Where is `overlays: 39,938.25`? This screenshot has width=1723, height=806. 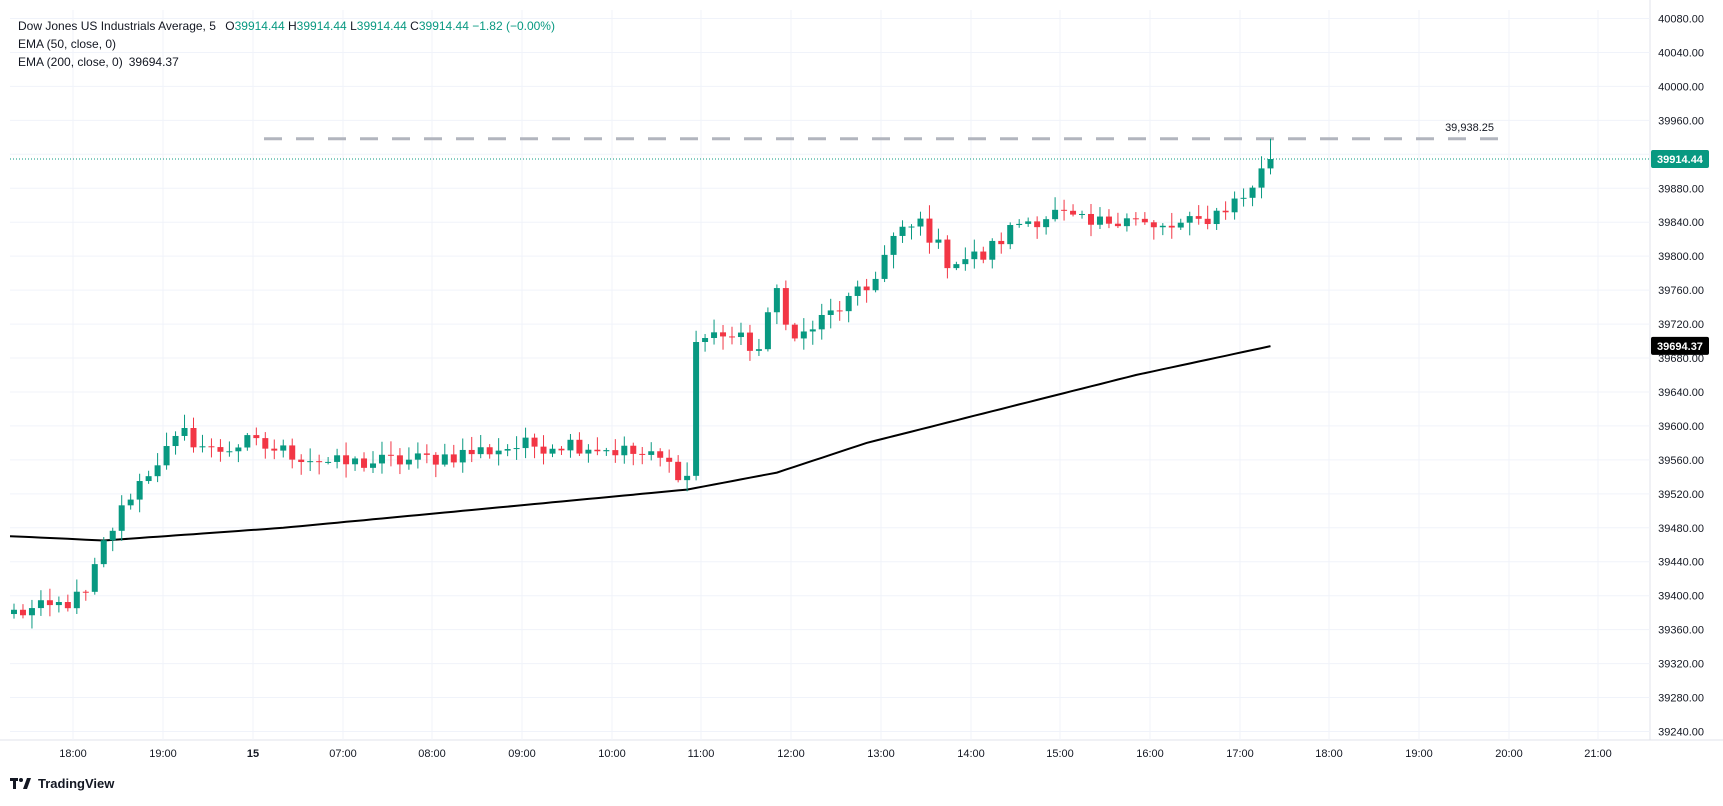
overlays: 39,938.25 is located at coordinates (830, 141).